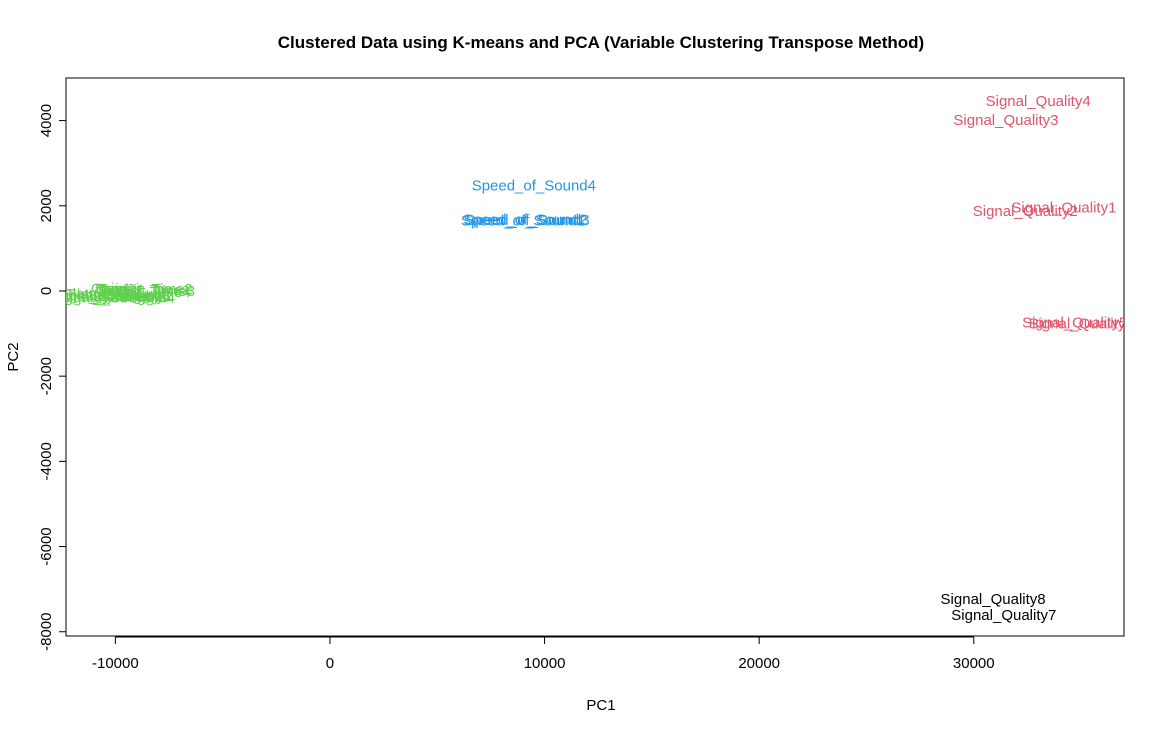  I want to click on y-tick-label: 2000, so click(46, 205).